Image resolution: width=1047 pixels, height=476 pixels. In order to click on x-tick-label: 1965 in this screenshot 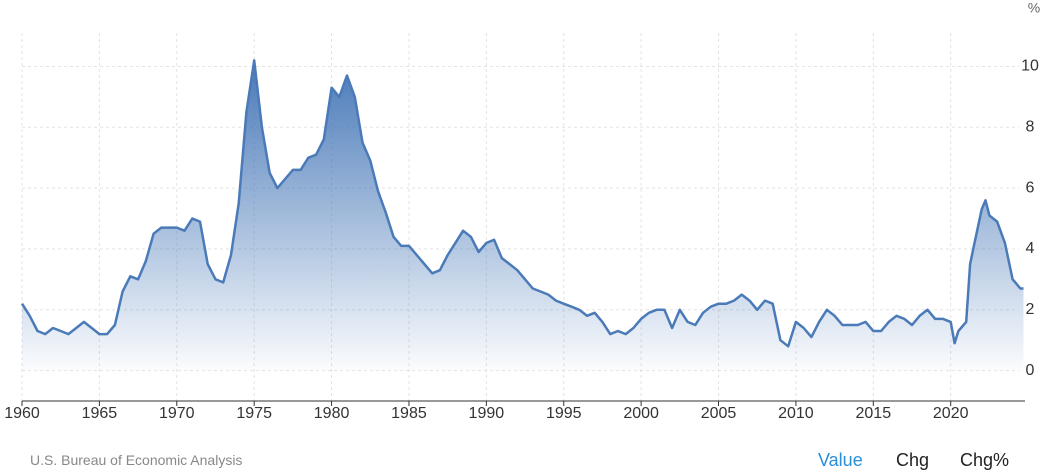, I will do `click(100, 413)`.